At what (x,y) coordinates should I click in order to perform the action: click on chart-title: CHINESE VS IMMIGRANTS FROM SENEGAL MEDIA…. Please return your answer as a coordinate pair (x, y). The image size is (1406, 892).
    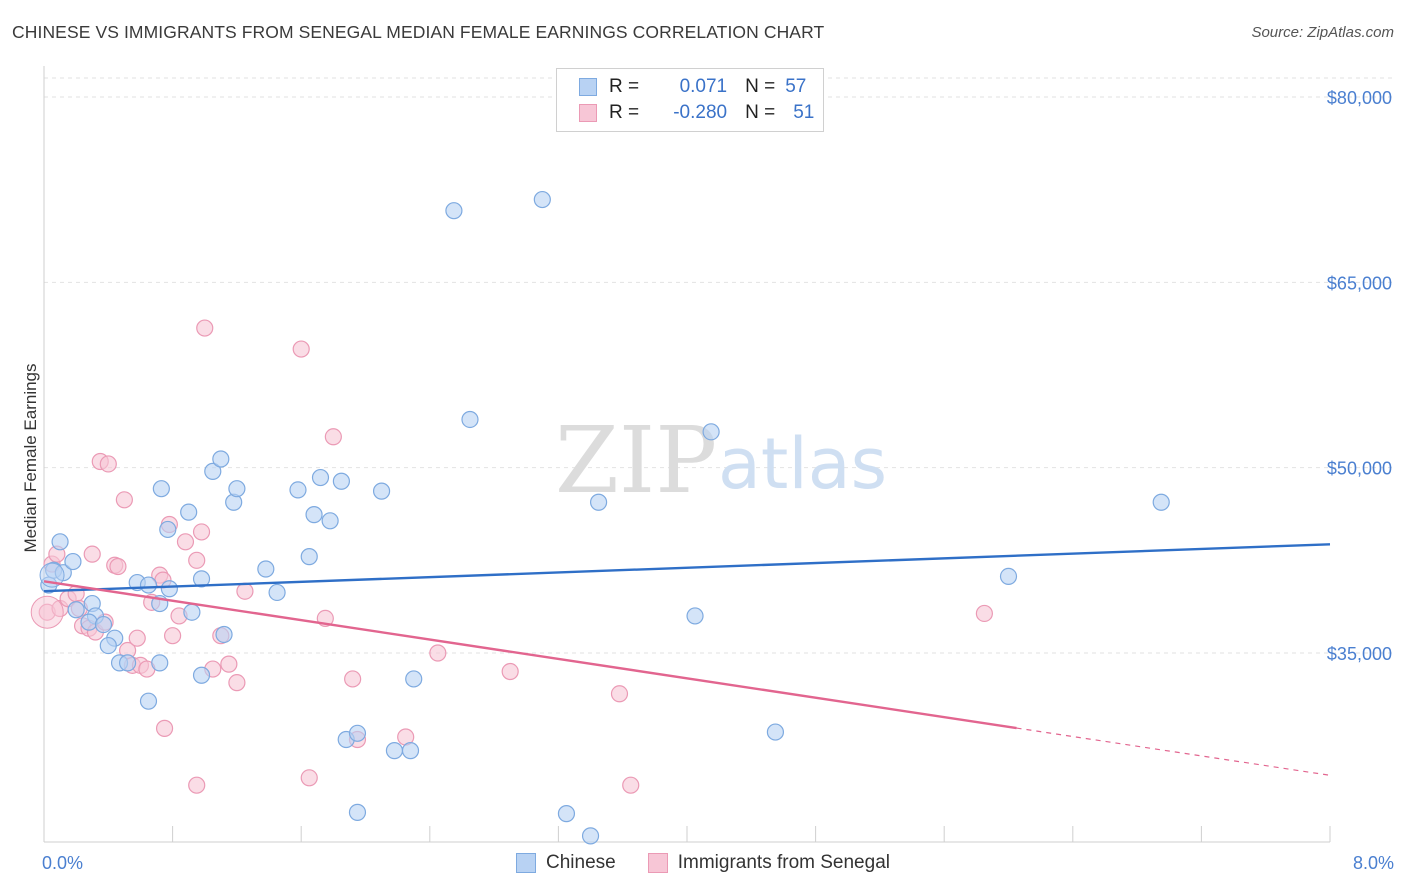
    Looking at the image, I should click on (418, 32).